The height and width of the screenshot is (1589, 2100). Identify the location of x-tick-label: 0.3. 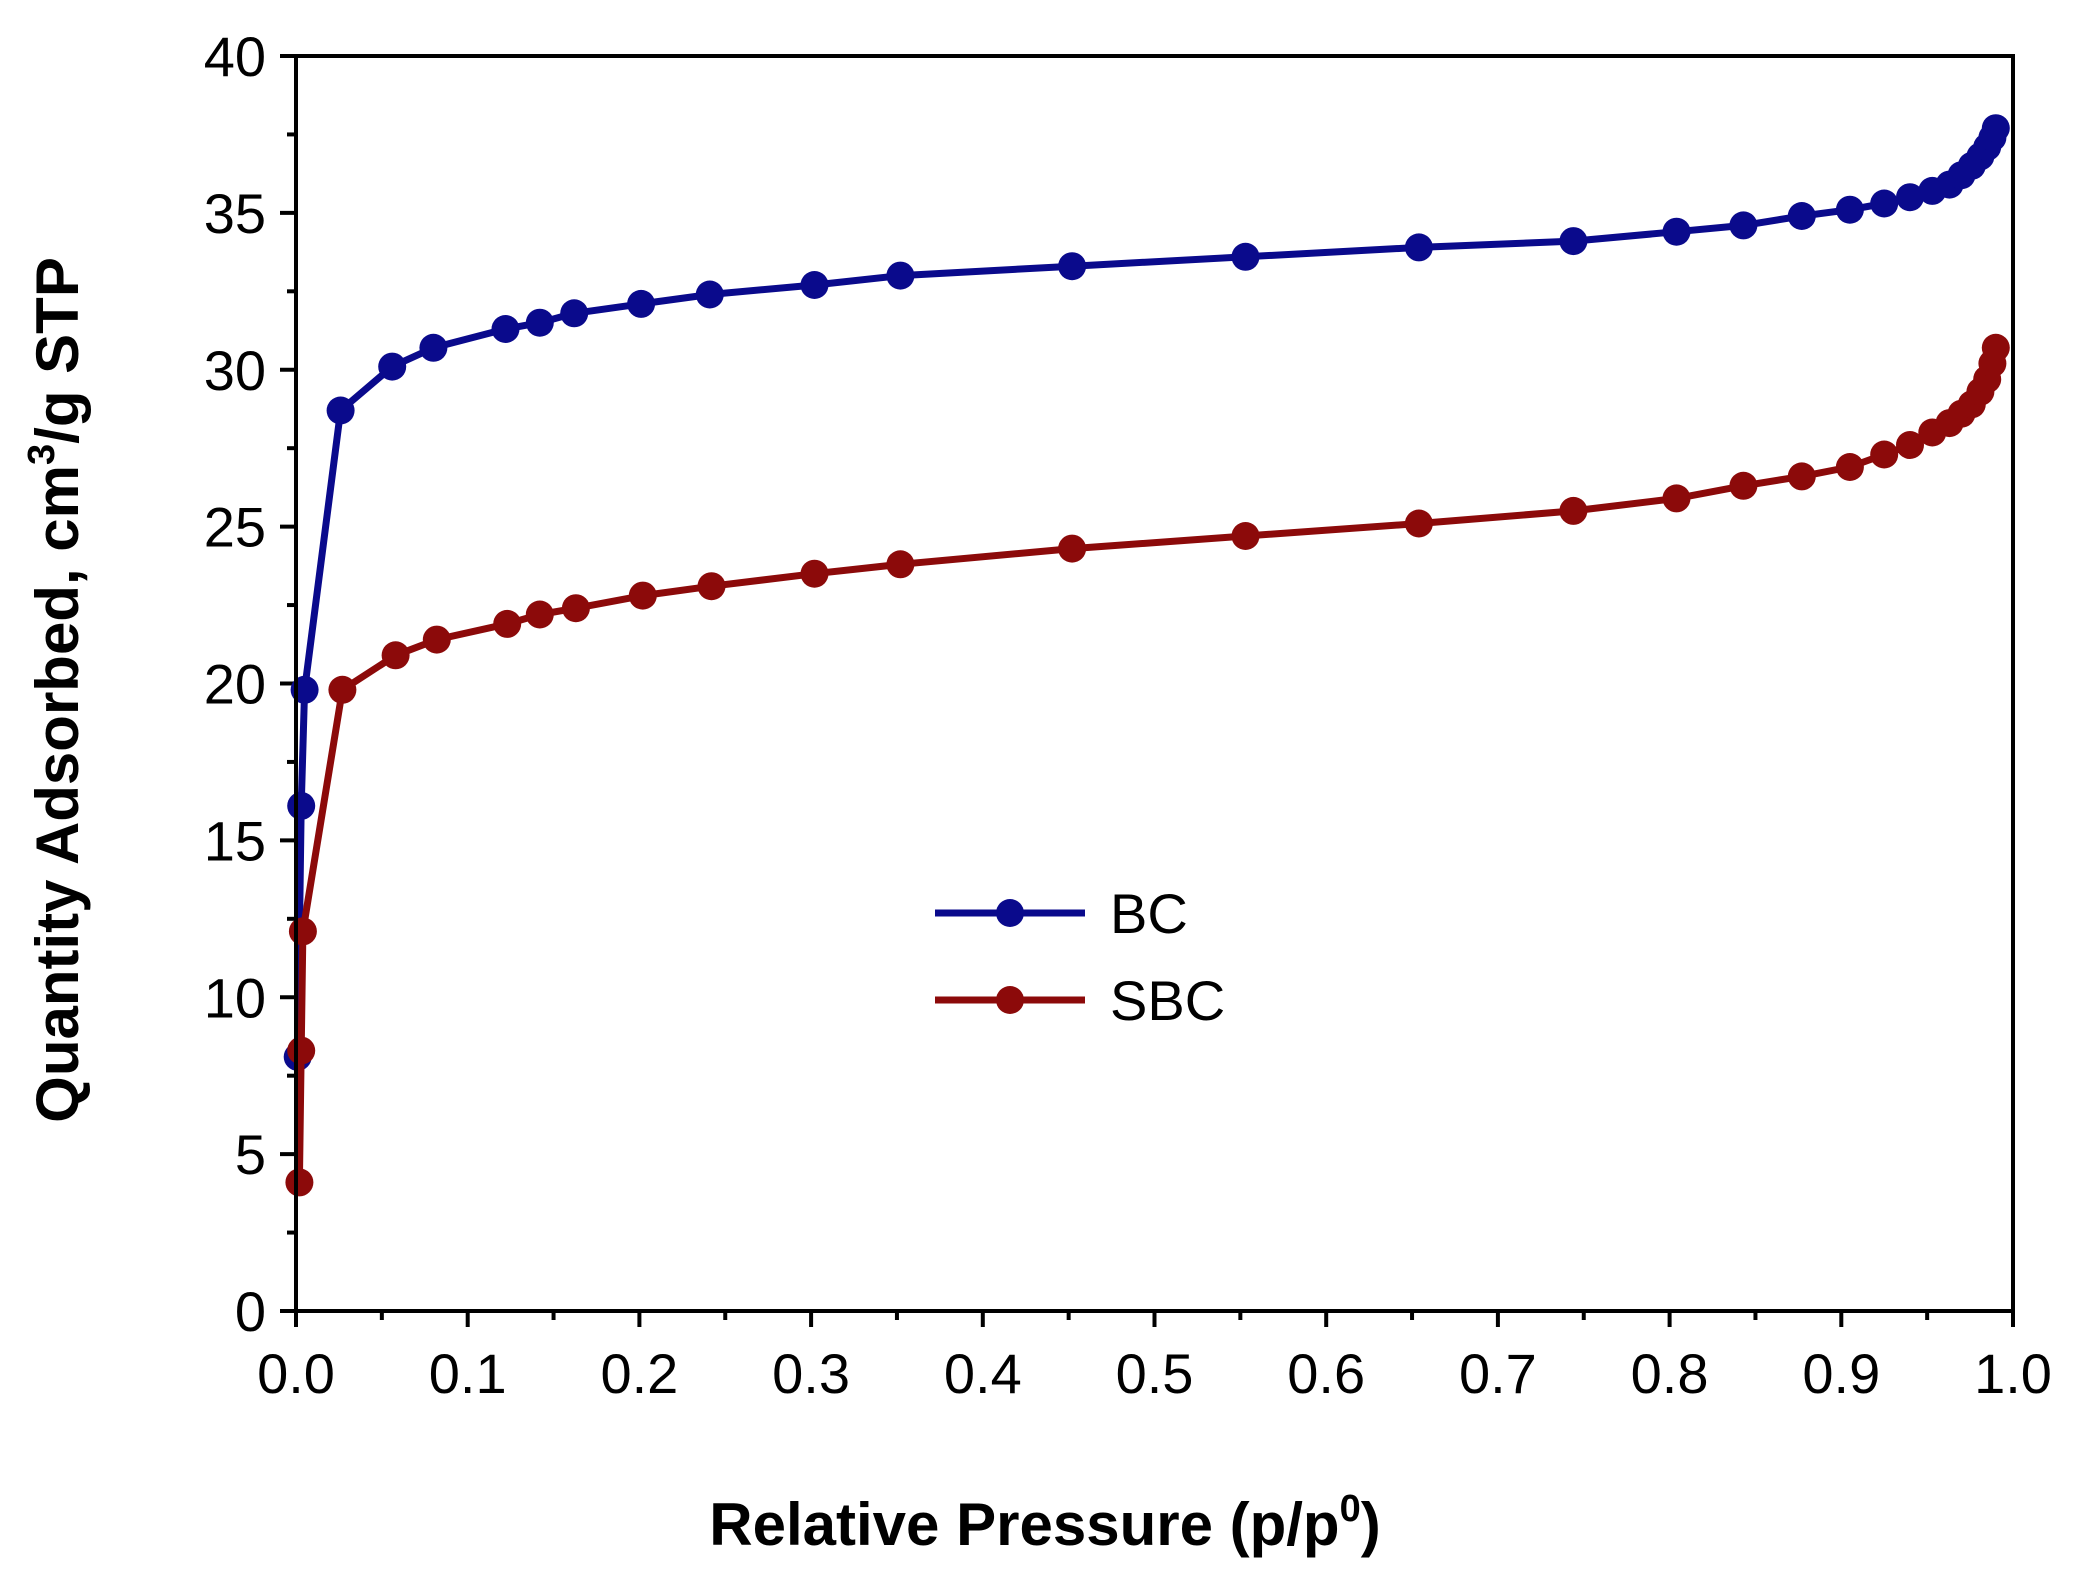
(811, 1373).